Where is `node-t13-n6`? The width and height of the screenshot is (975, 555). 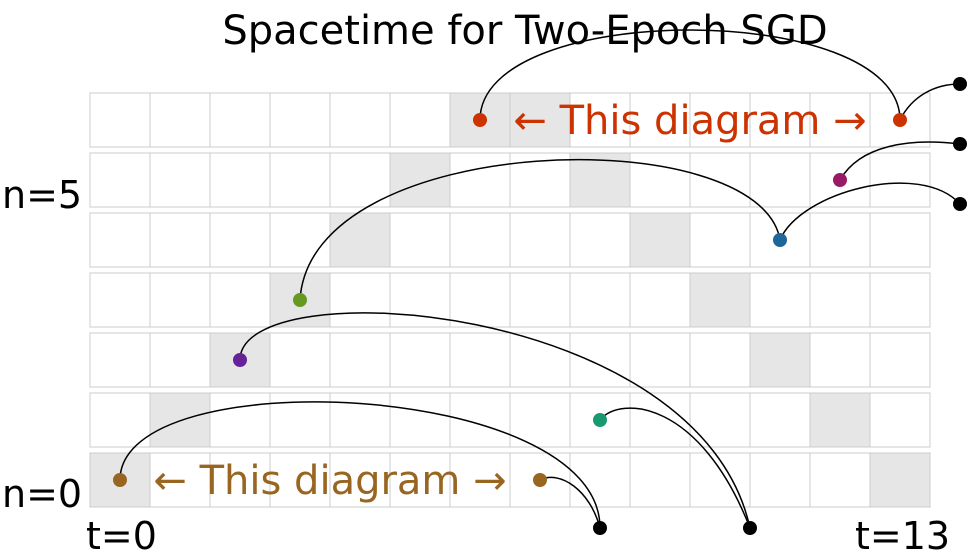 node-t13-n6 is located at coordinates (900, 120).